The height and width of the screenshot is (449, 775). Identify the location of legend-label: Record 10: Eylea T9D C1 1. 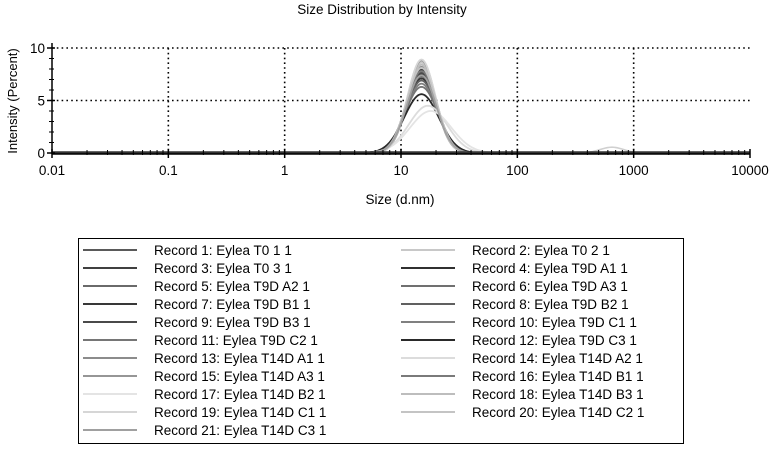
(554, 322).